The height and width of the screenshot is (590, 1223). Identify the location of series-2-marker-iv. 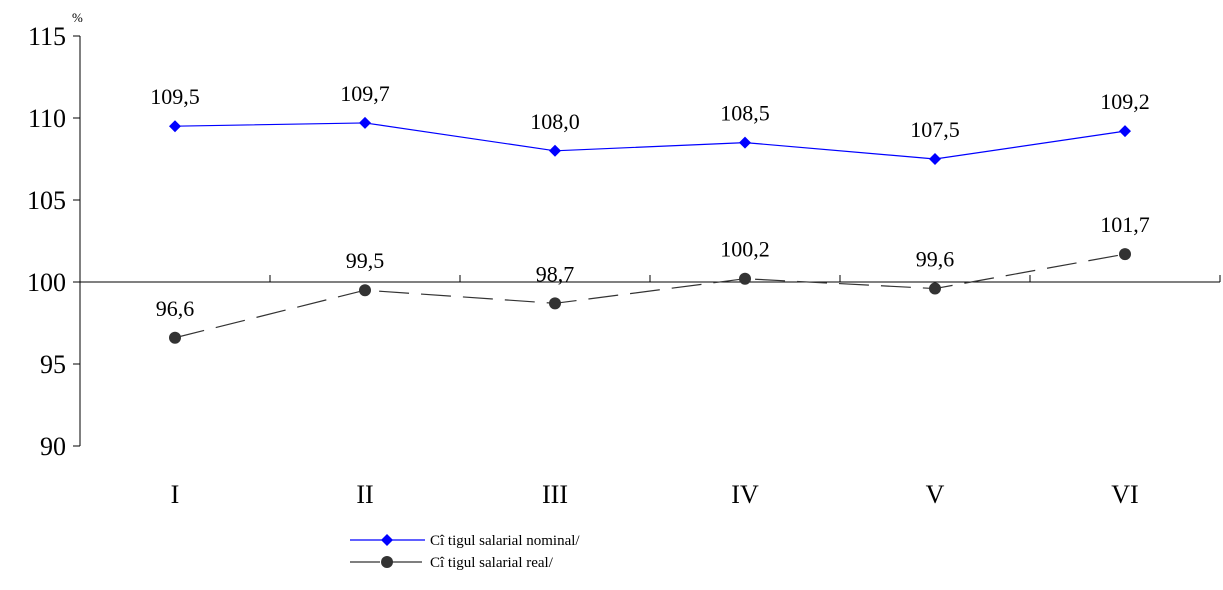
(745, 278).